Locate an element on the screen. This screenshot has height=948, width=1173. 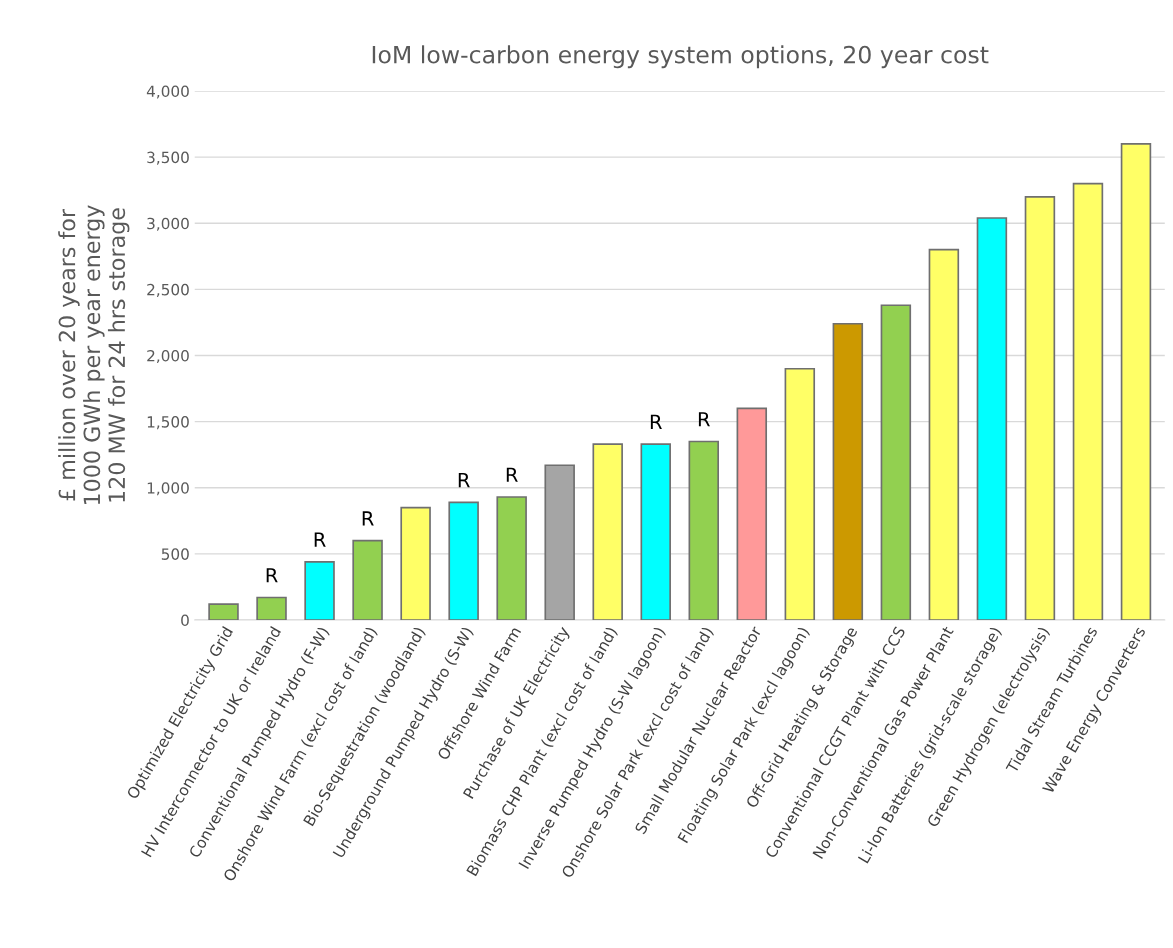
y-tick-label: 2,500 is located at coordinates (168, 290).